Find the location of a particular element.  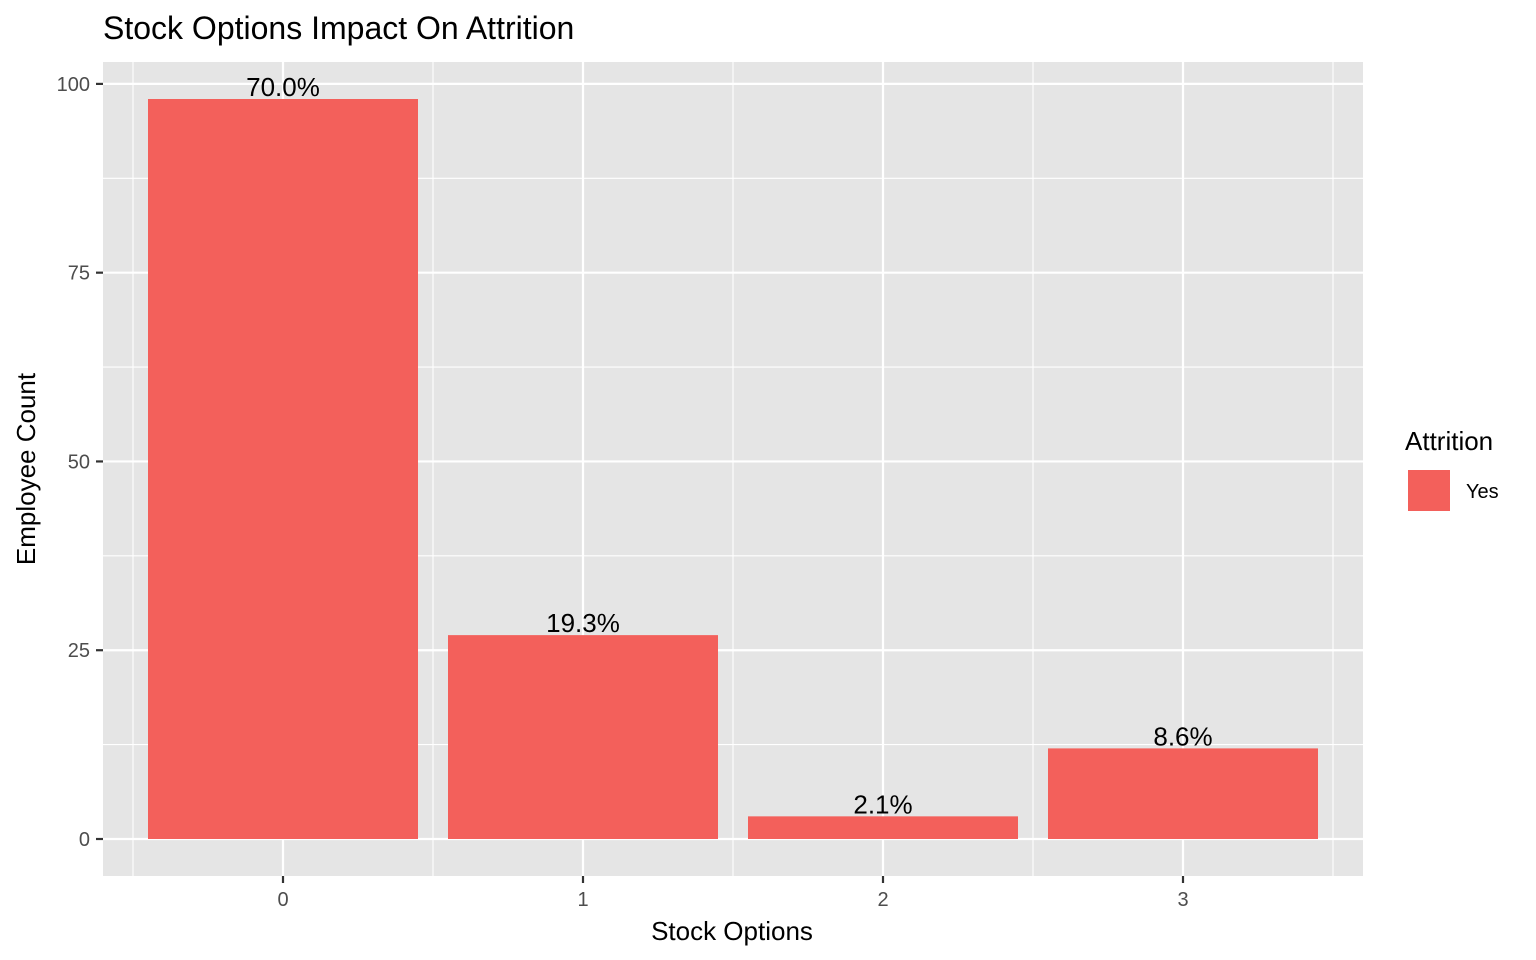

chart-title: Stock Options Impact On Attrition is located at coordinates (338, 28).